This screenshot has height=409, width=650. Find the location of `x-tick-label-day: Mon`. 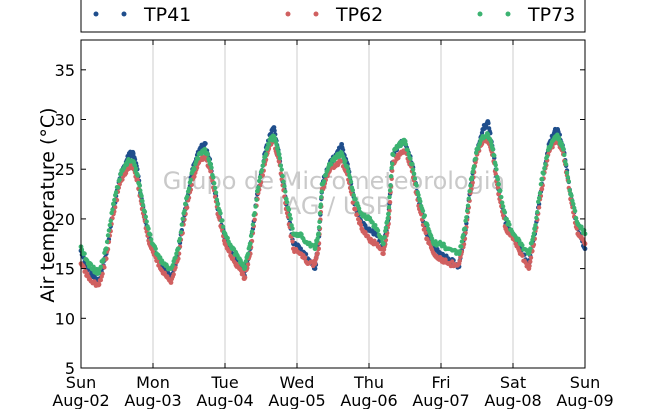

x-tick-label-day: Mon is located at coordinates (153, 382).